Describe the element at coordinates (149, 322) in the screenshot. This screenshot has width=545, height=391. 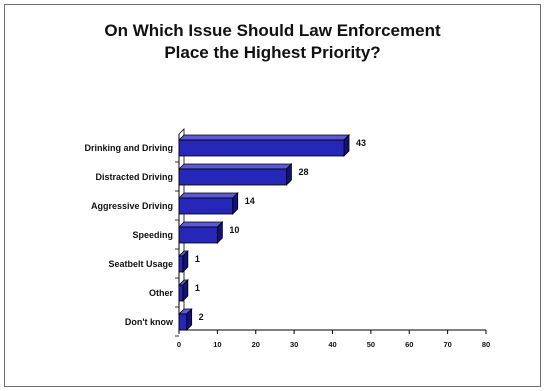
I see `category-label: Don't know` at that location.